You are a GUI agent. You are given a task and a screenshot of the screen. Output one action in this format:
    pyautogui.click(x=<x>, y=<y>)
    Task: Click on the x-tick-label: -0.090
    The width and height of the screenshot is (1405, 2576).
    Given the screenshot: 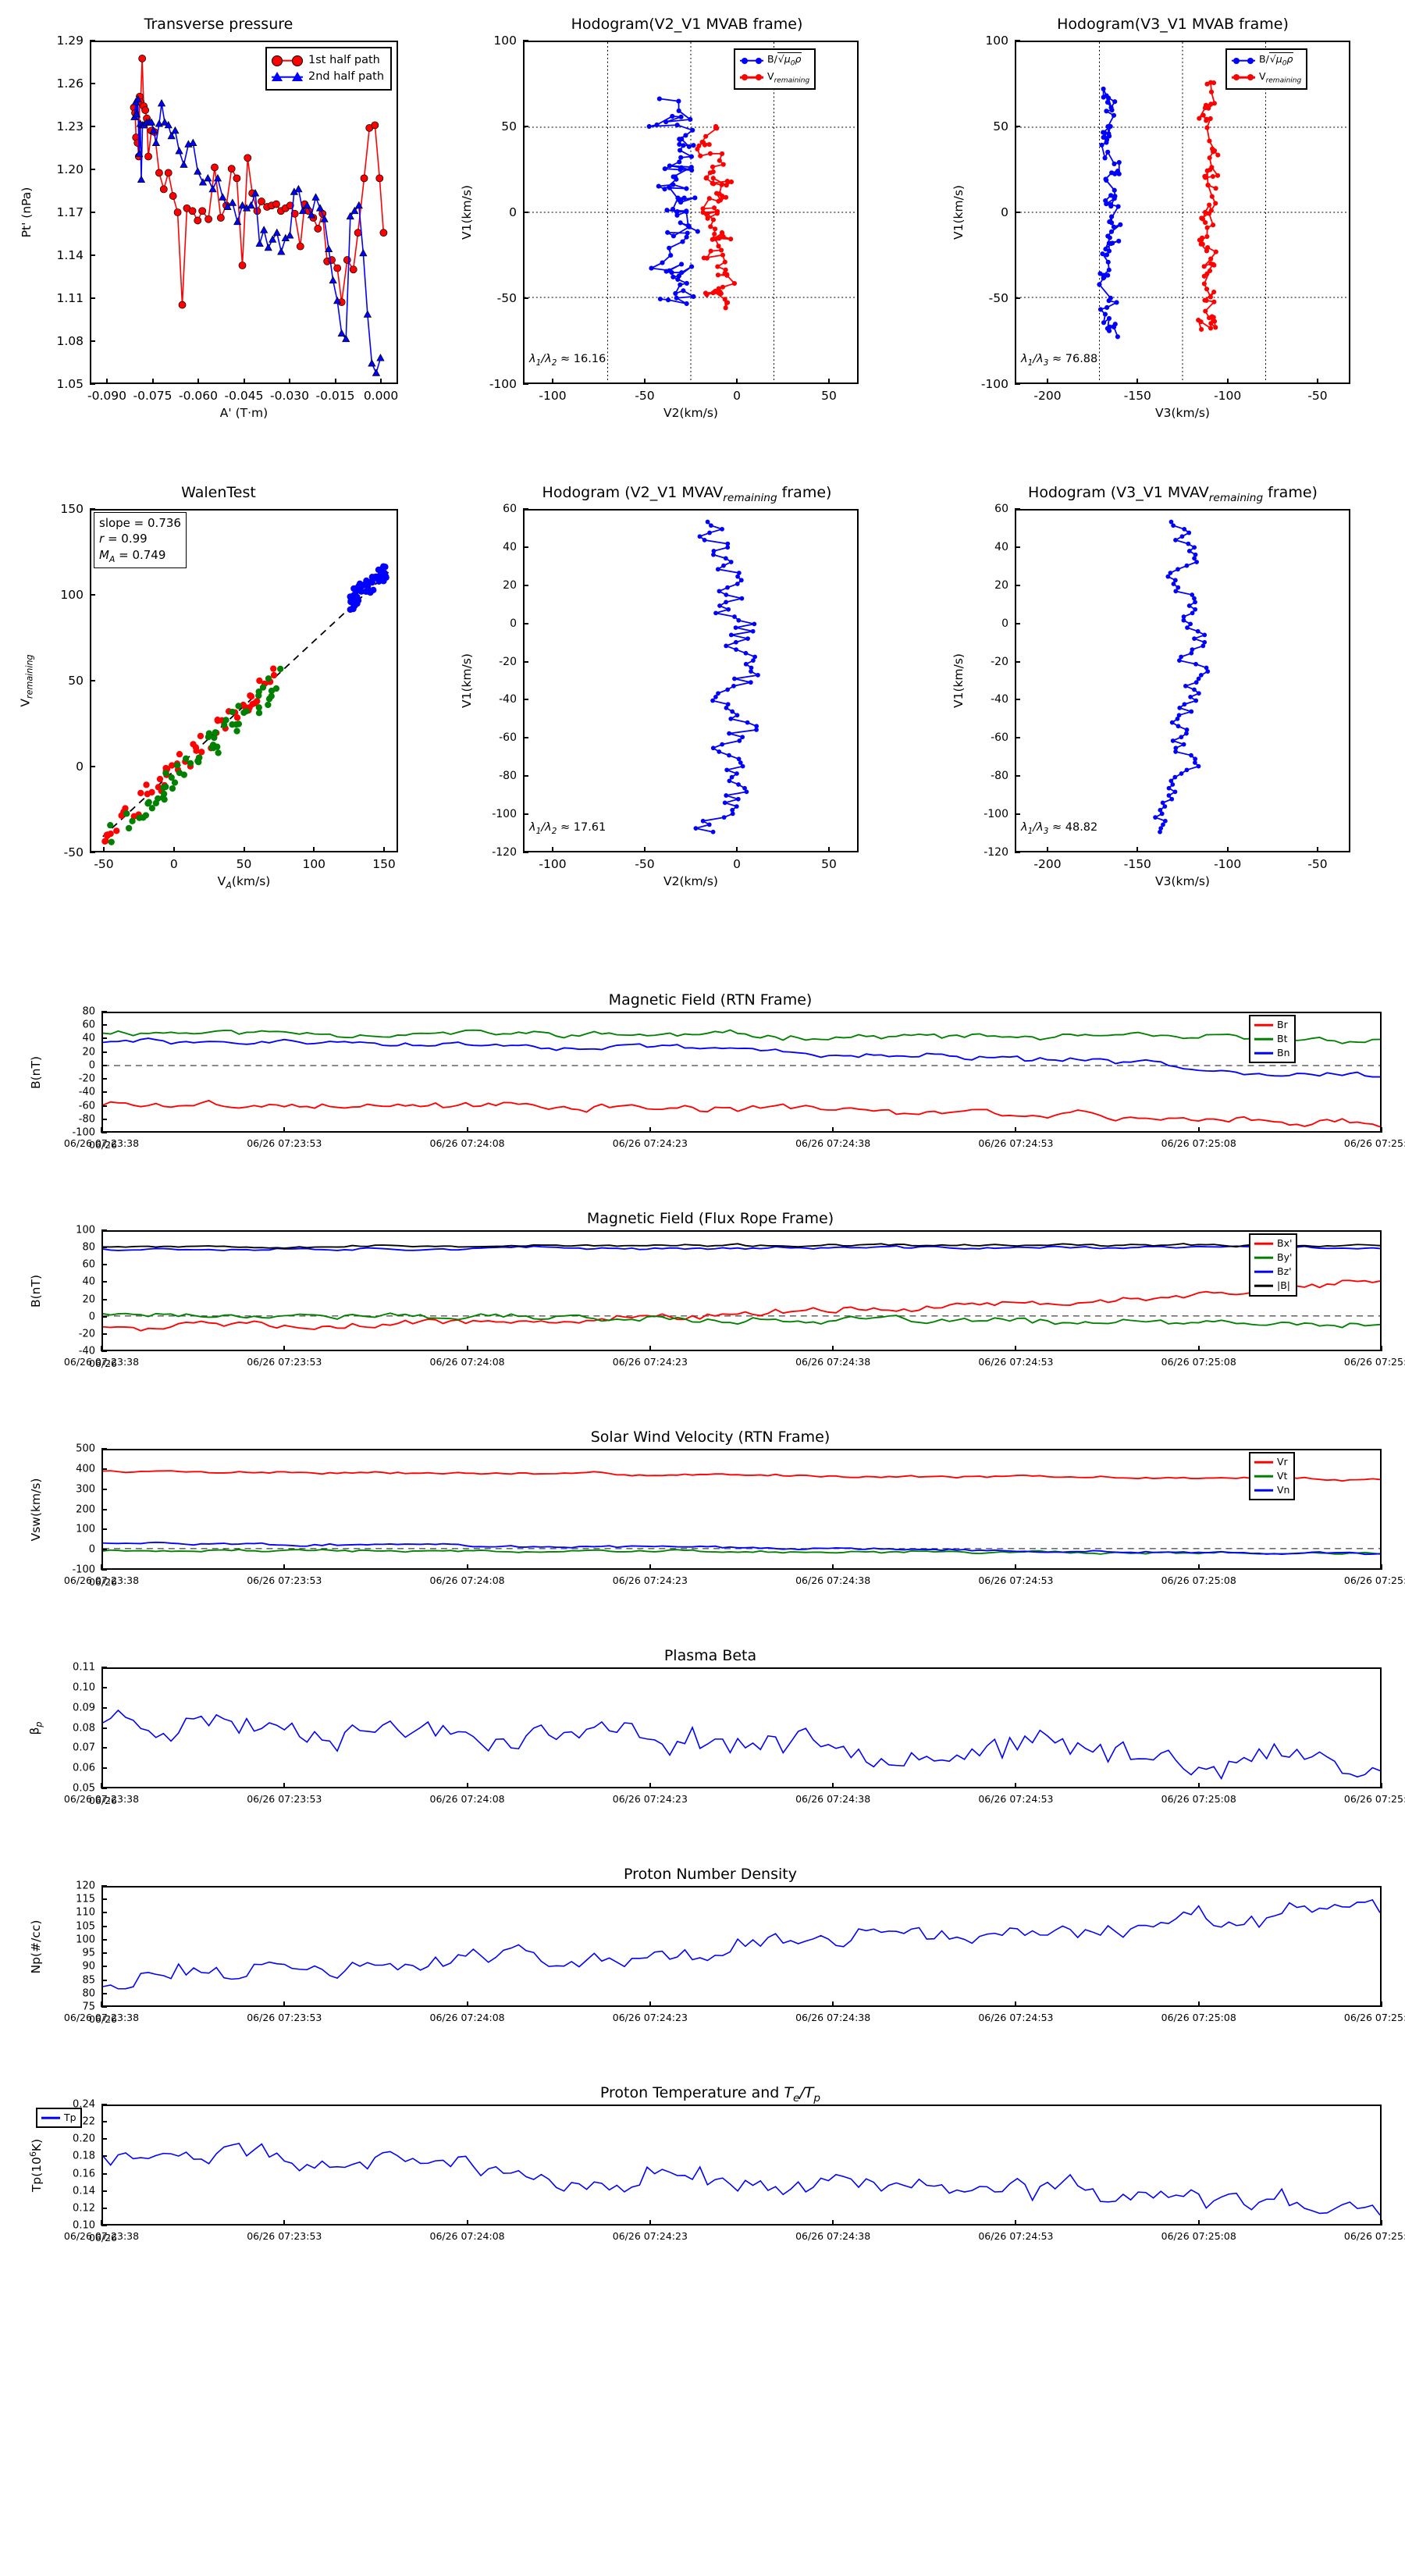 What is the action you would take?
    pyautogui.click(x=106, y=396)
    